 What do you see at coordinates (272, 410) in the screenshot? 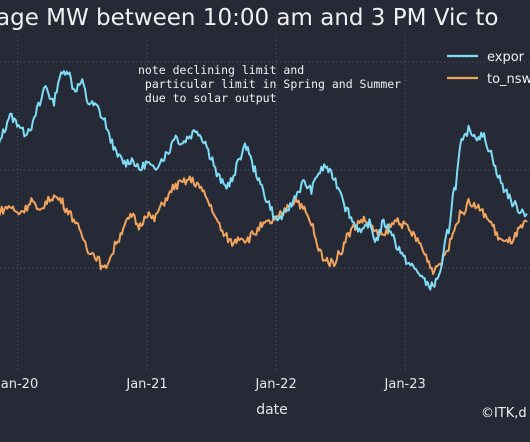
I see `x-axis-label: date` at bounding box center [272, 410].